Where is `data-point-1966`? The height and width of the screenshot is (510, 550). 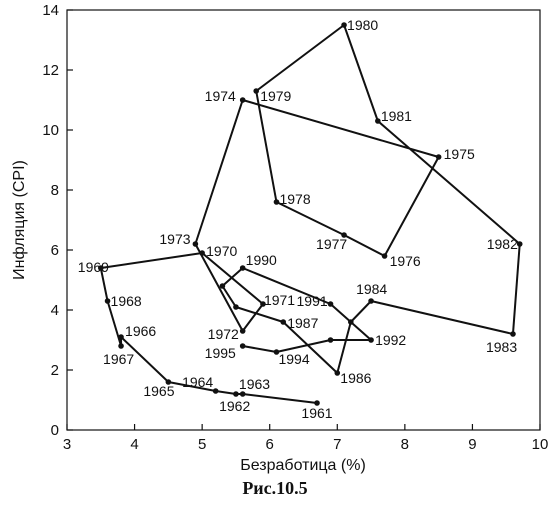 data-point-1966 is located at coordinates (121, 337).